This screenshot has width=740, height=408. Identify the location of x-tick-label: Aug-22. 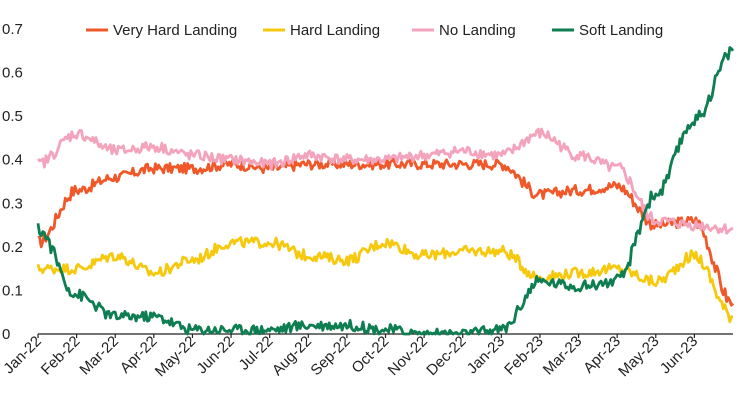
(292, 356).